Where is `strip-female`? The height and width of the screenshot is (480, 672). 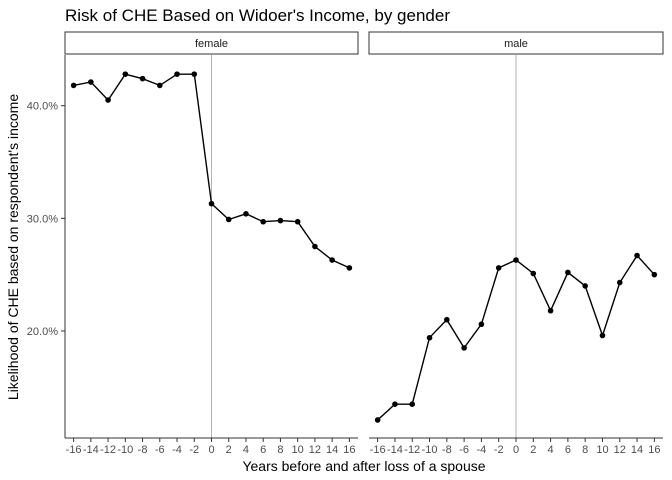
strip-female is located at coordinates (211, 43).